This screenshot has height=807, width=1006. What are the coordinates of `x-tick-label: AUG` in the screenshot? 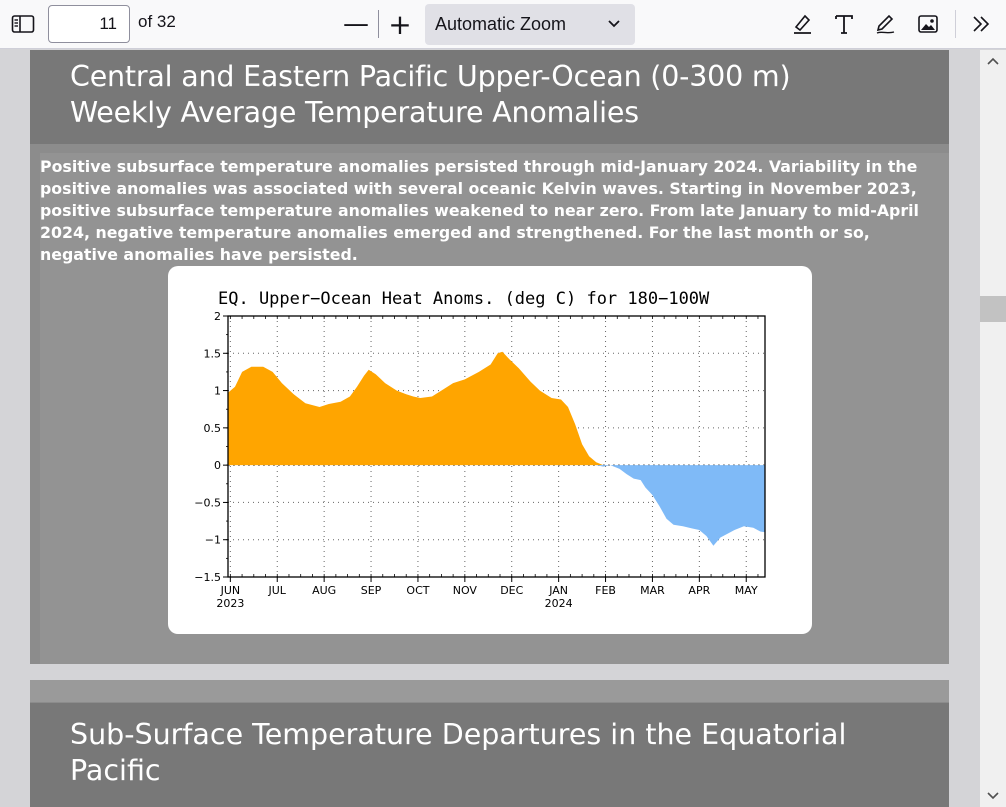 It's located at (324, 590).